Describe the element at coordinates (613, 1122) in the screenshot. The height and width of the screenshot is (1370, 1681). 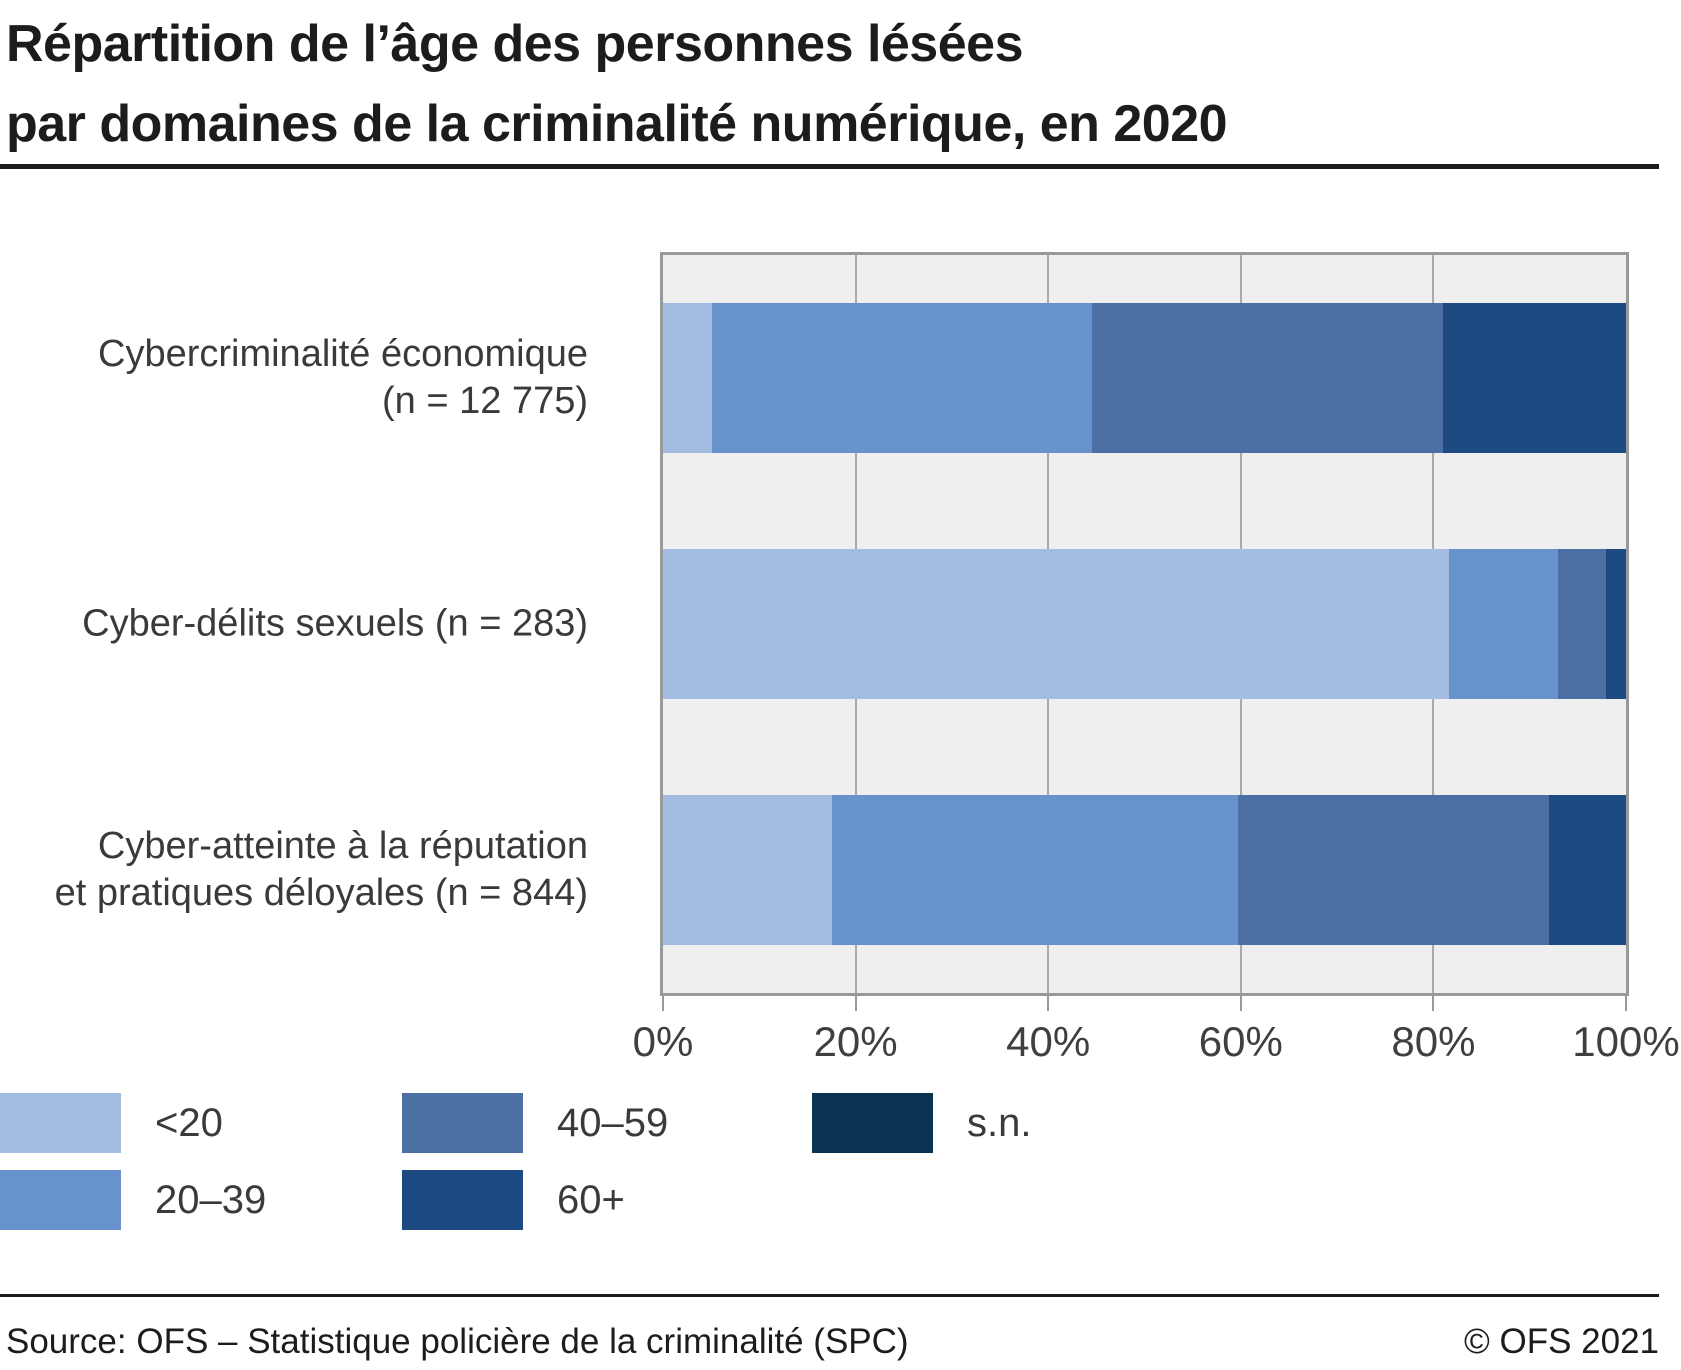
I see `legend-label: 40–59` at that location.